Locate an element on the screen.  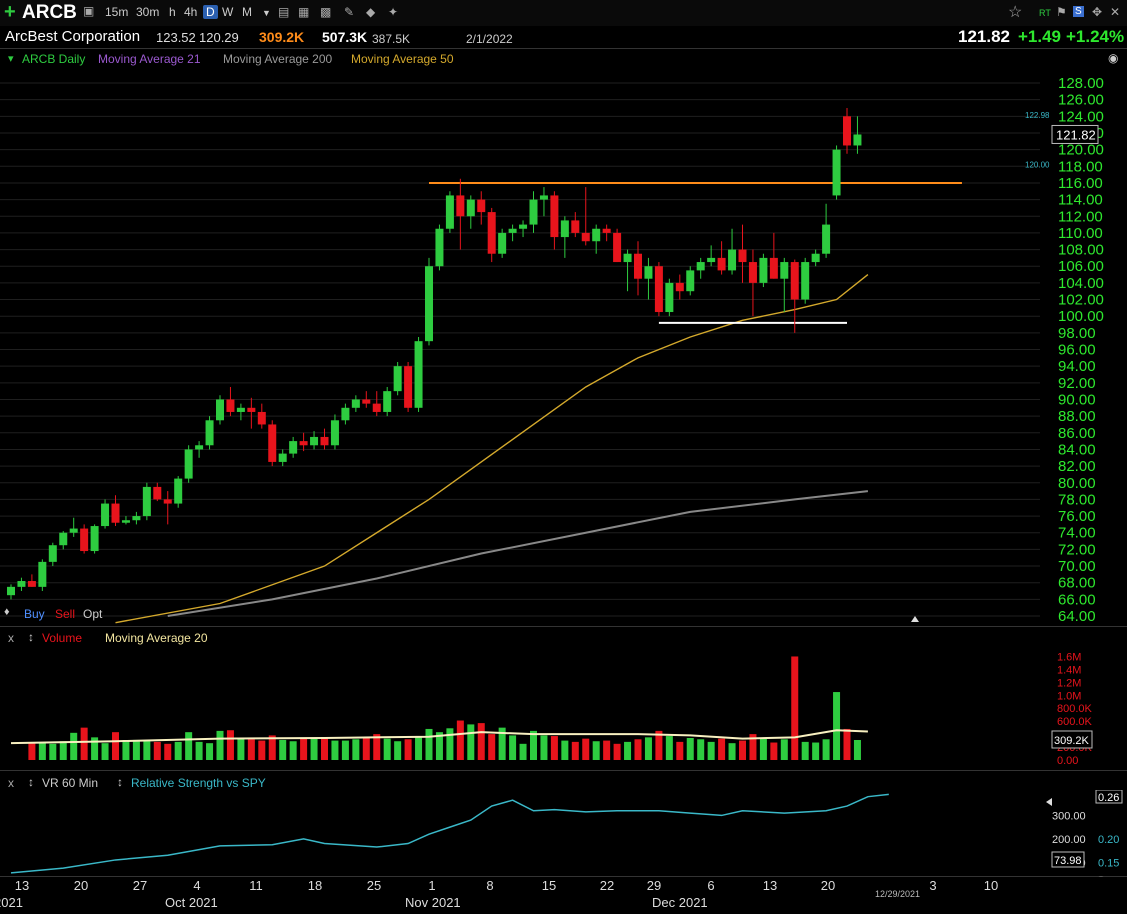
chevron-down-icon: ▾ is located at coordinates (11, 59).